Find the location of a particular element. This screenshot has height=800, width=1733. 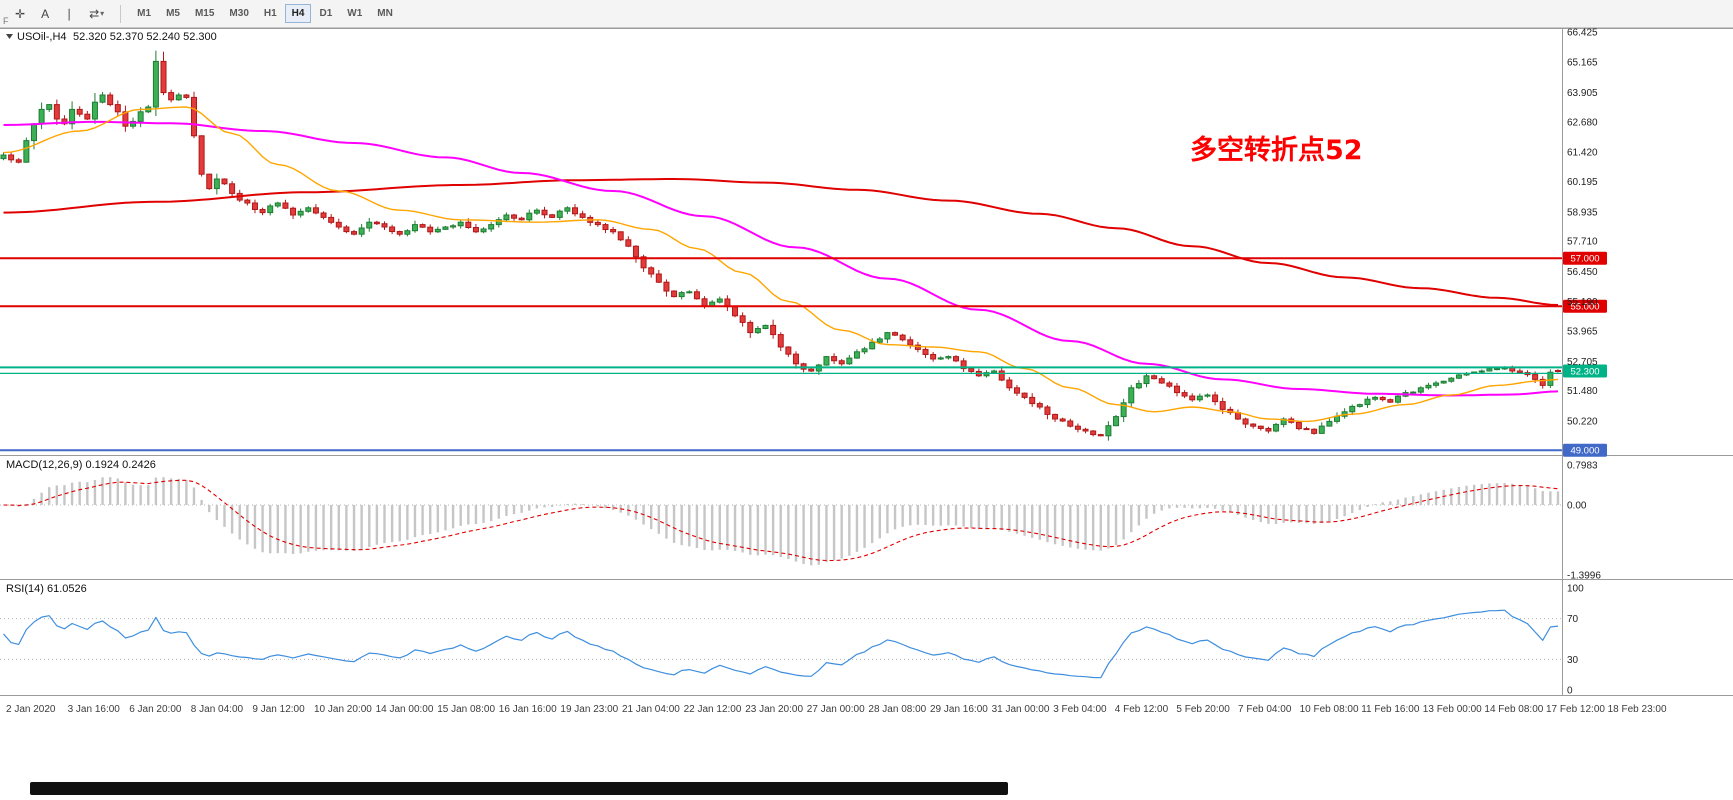

bottom-area is located at coordinates (519, 788).